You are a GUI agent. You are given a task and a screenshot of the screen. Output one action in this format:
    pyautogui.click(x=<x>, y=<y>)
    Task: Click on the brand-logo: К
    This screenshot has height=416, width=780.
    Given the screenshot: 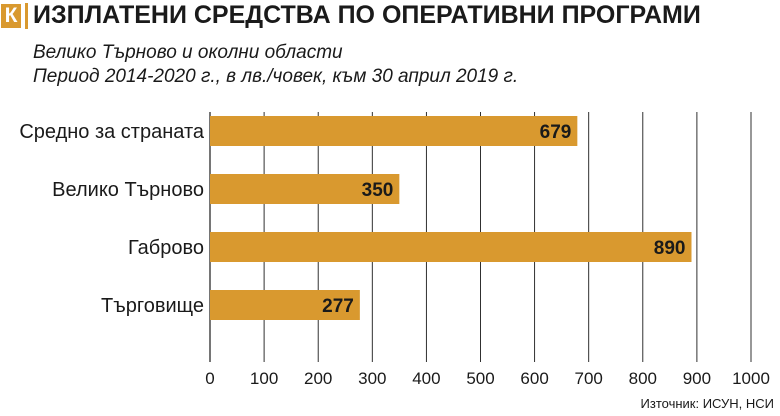 What is the action you would take?
    pyautogui.click(x=11, y=16)
    